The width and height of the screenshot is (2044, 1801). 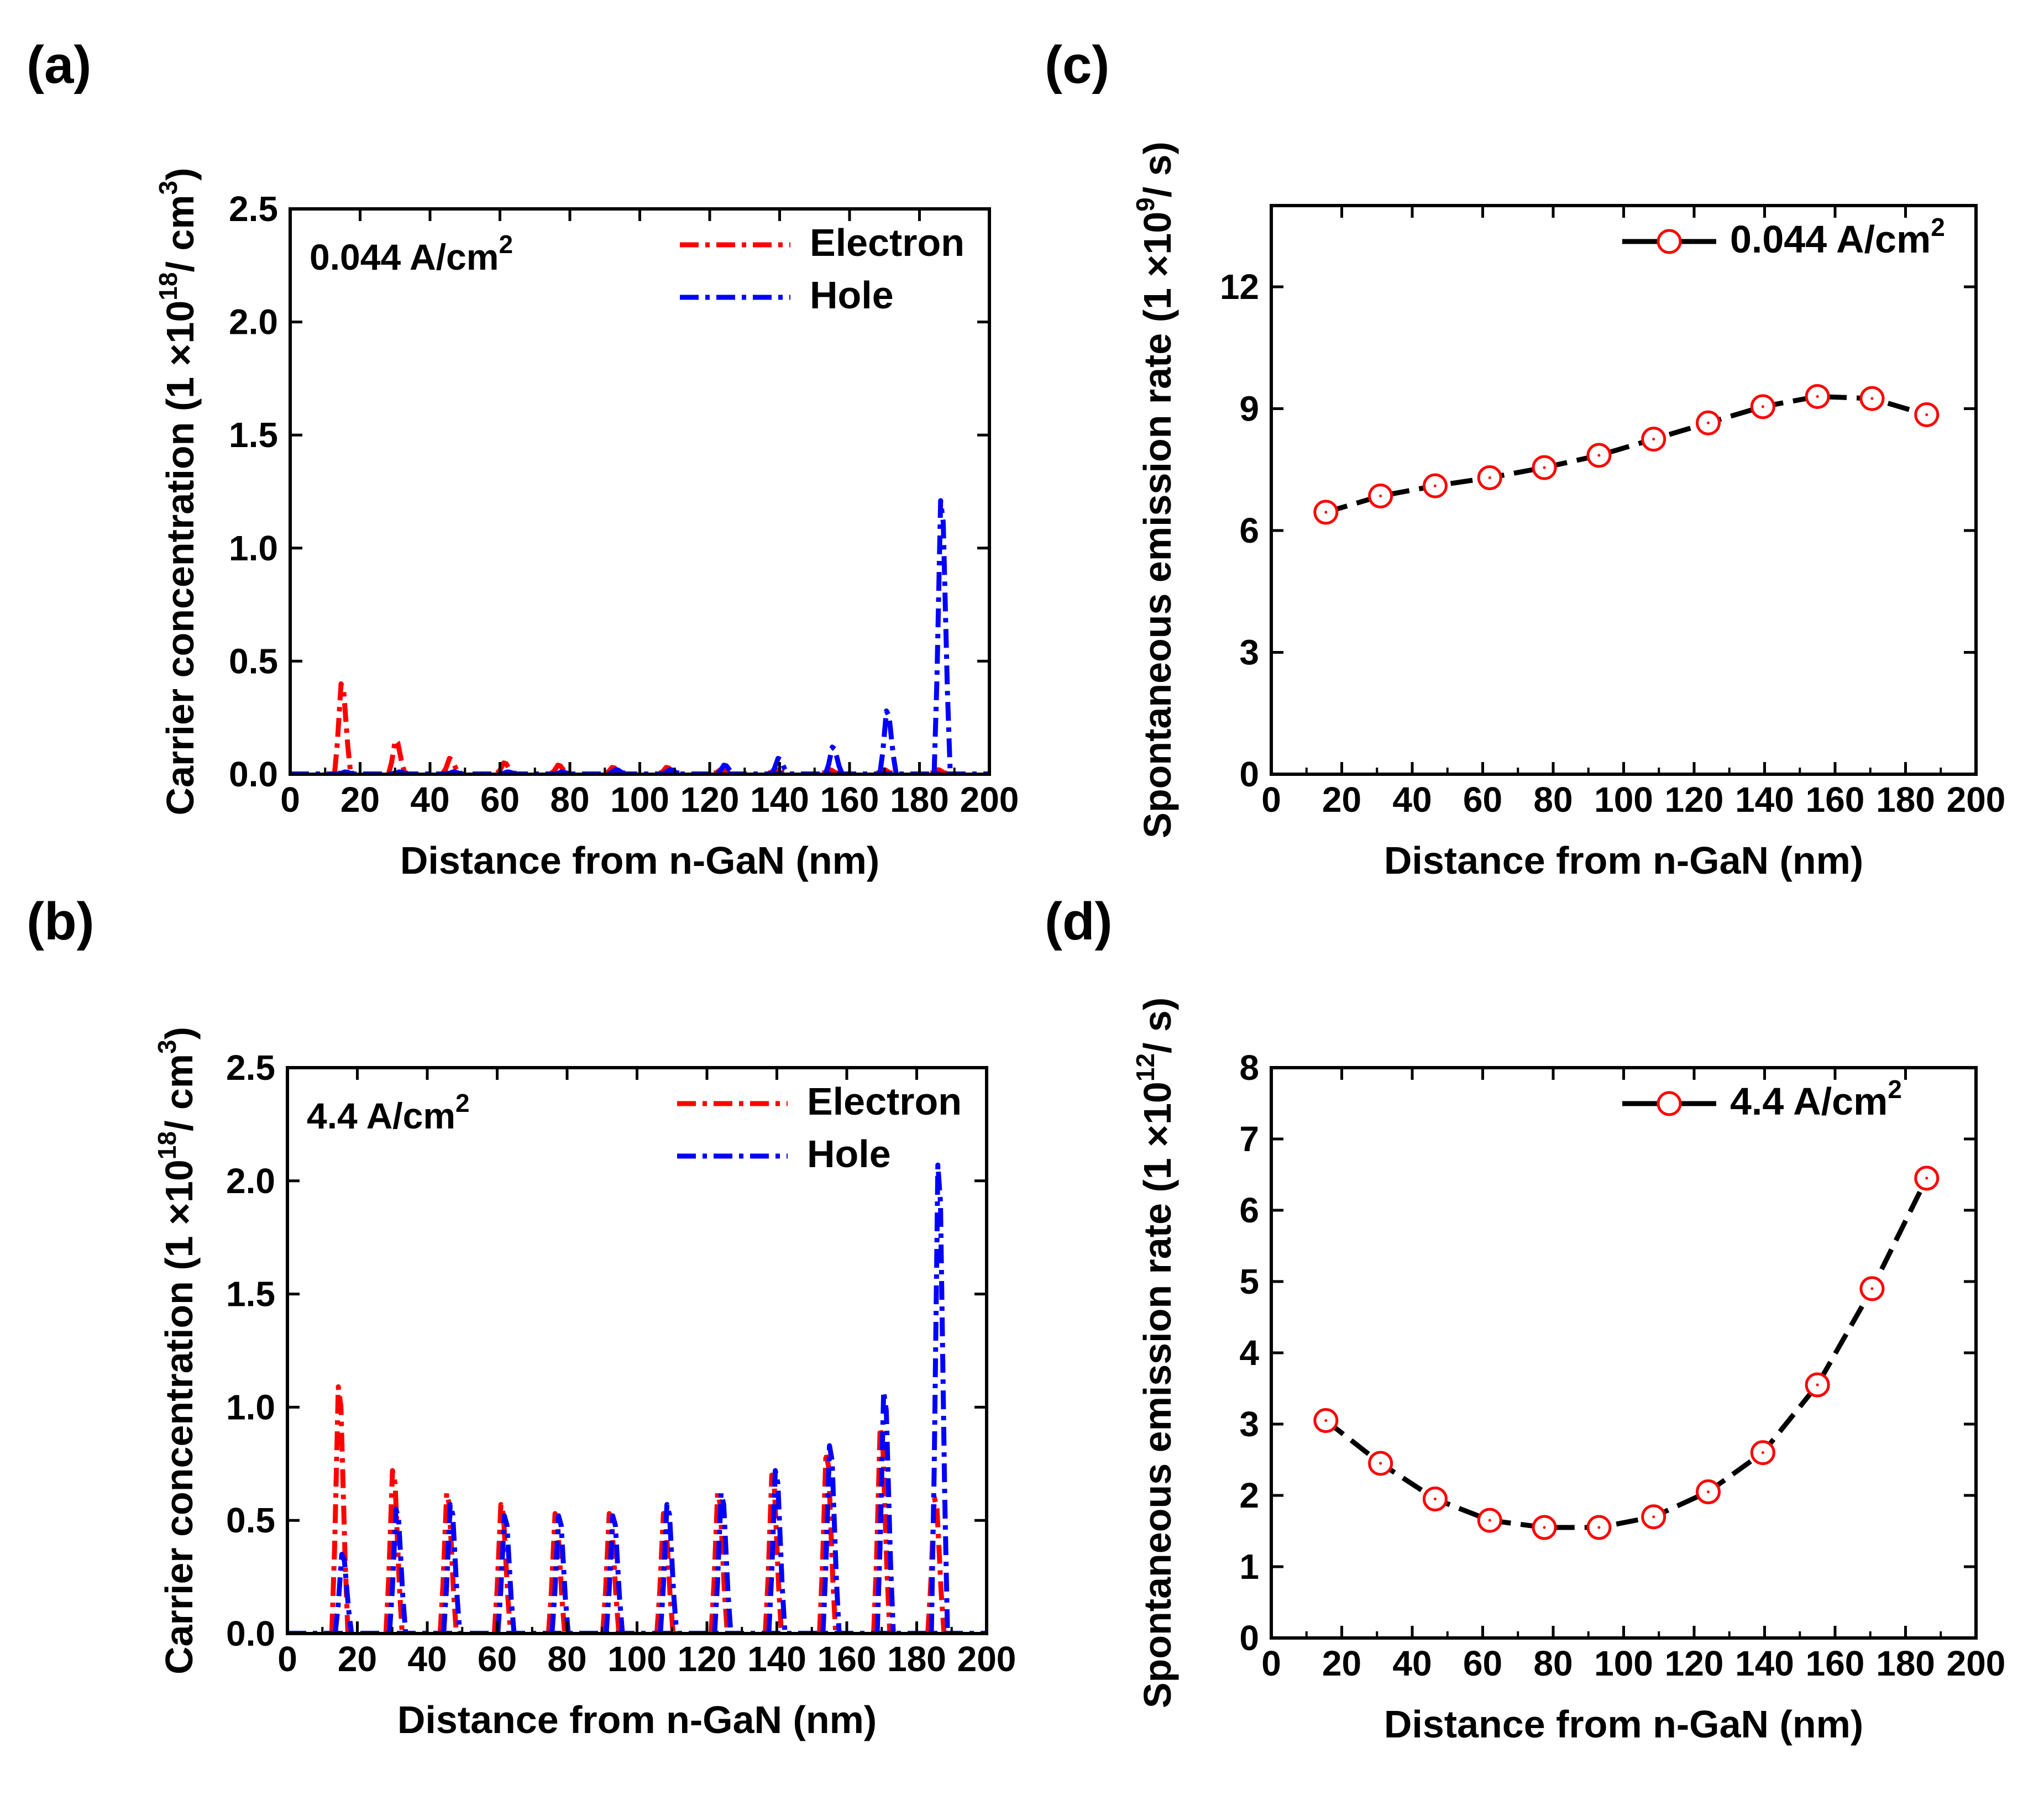 I want to click on panel-label: (b), so click(x=61, y=921).